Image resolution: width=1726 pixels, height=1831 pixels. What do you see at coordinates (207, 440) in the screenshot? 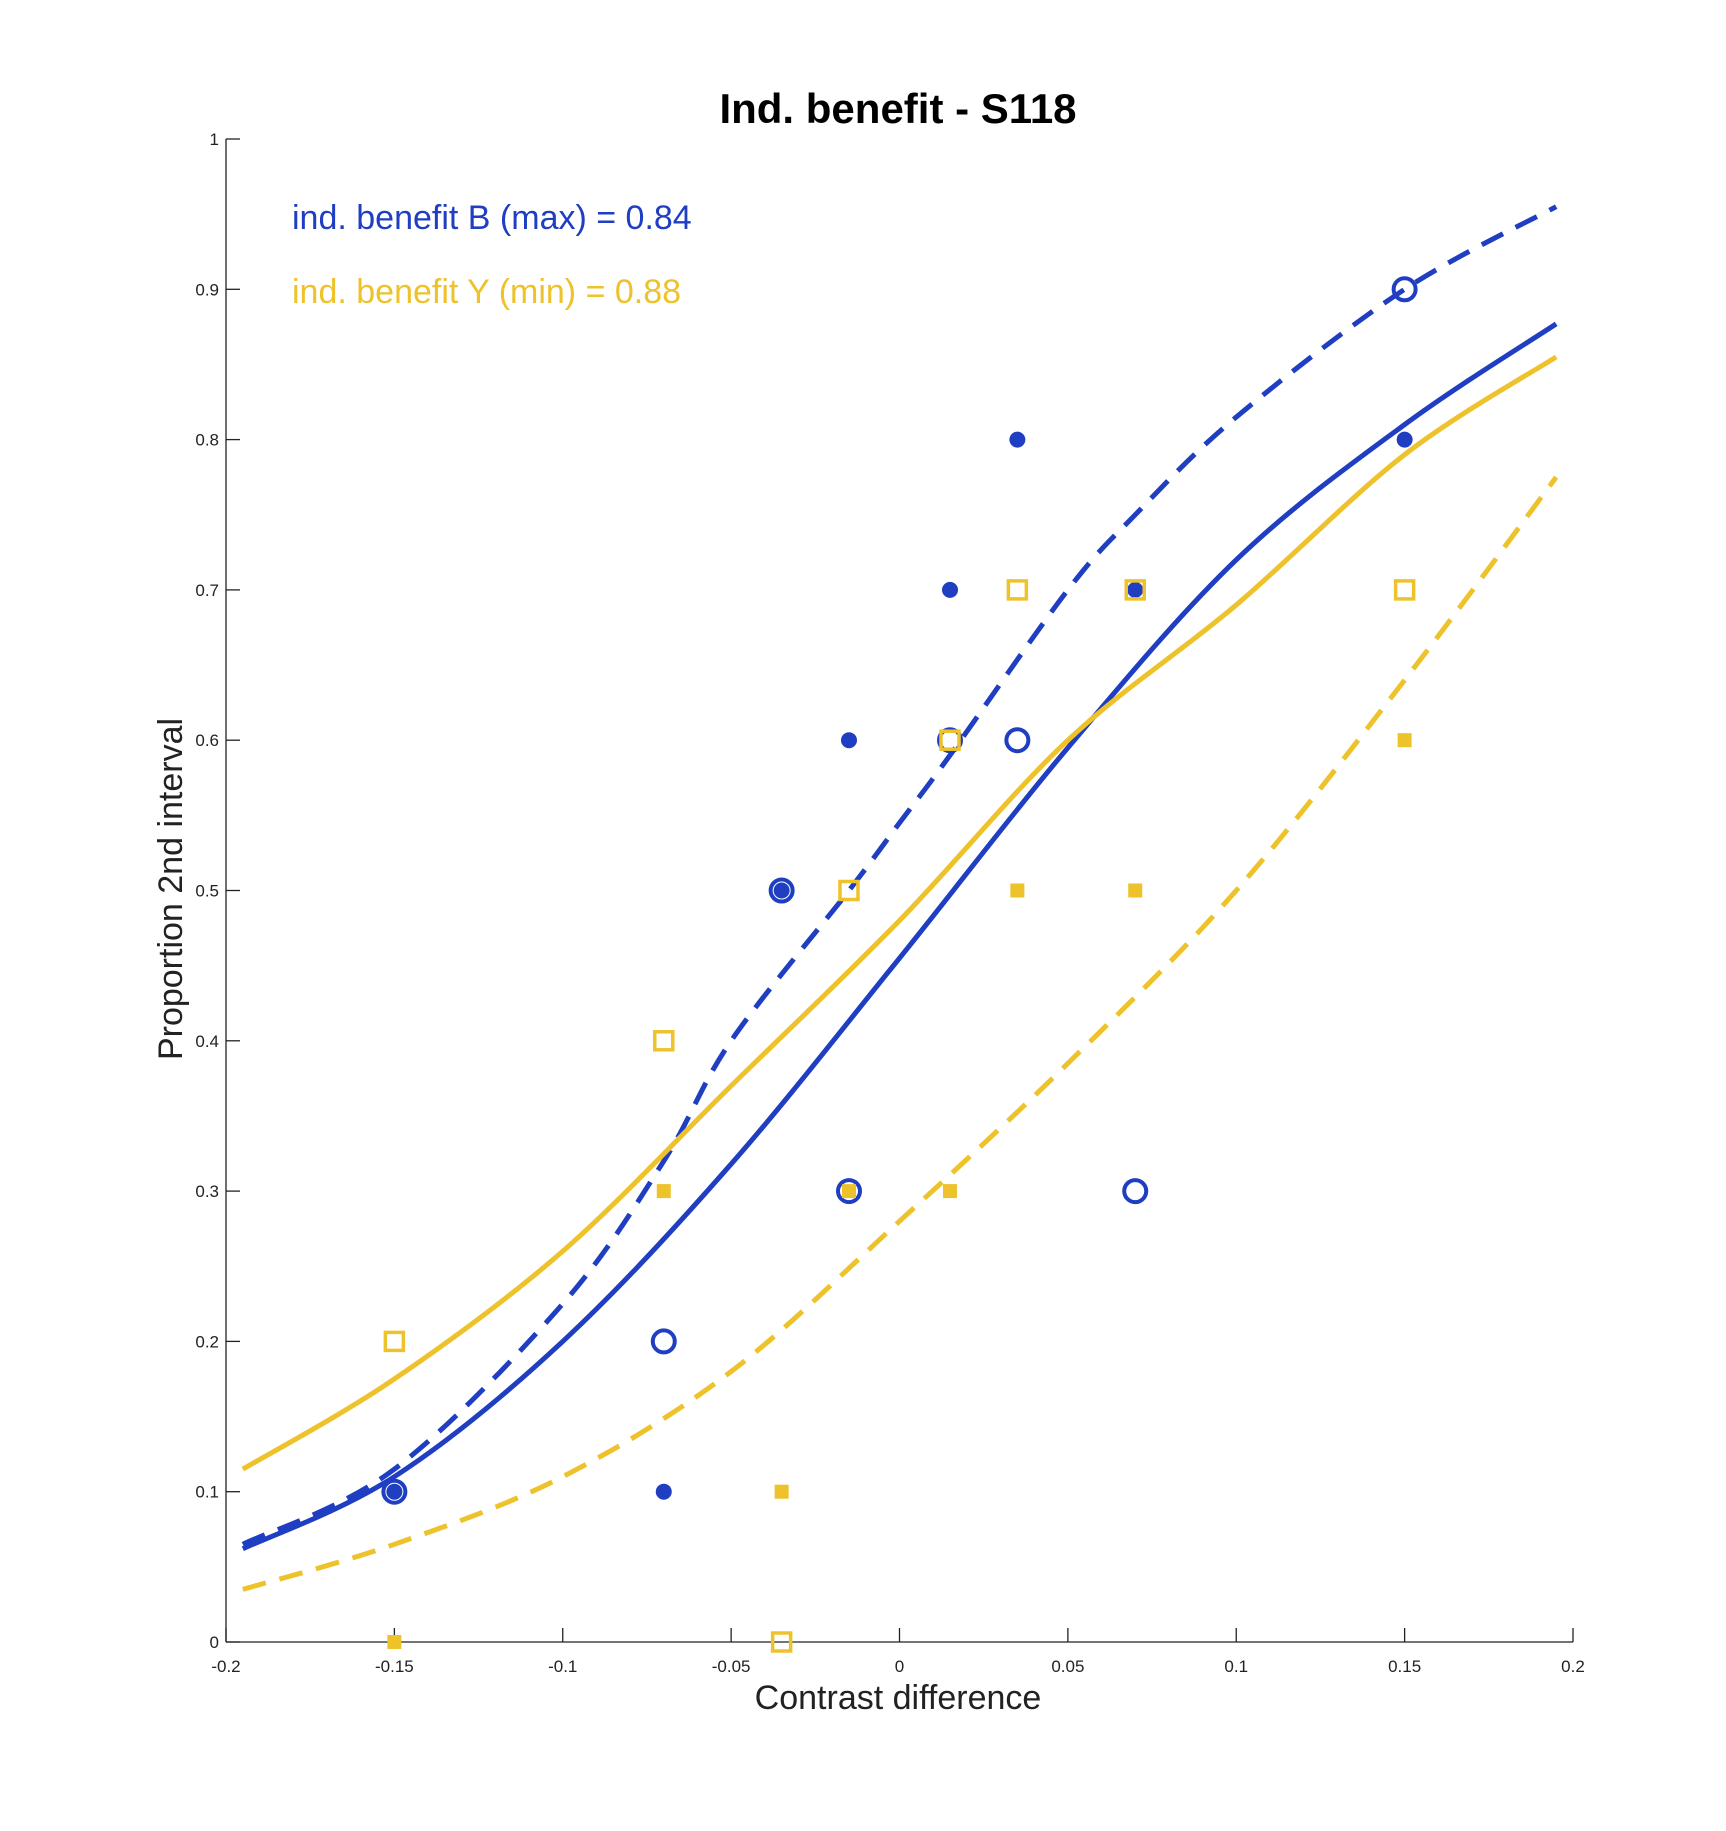
I see `y-tick-label: 0.8` at bounding box center [207, 440].